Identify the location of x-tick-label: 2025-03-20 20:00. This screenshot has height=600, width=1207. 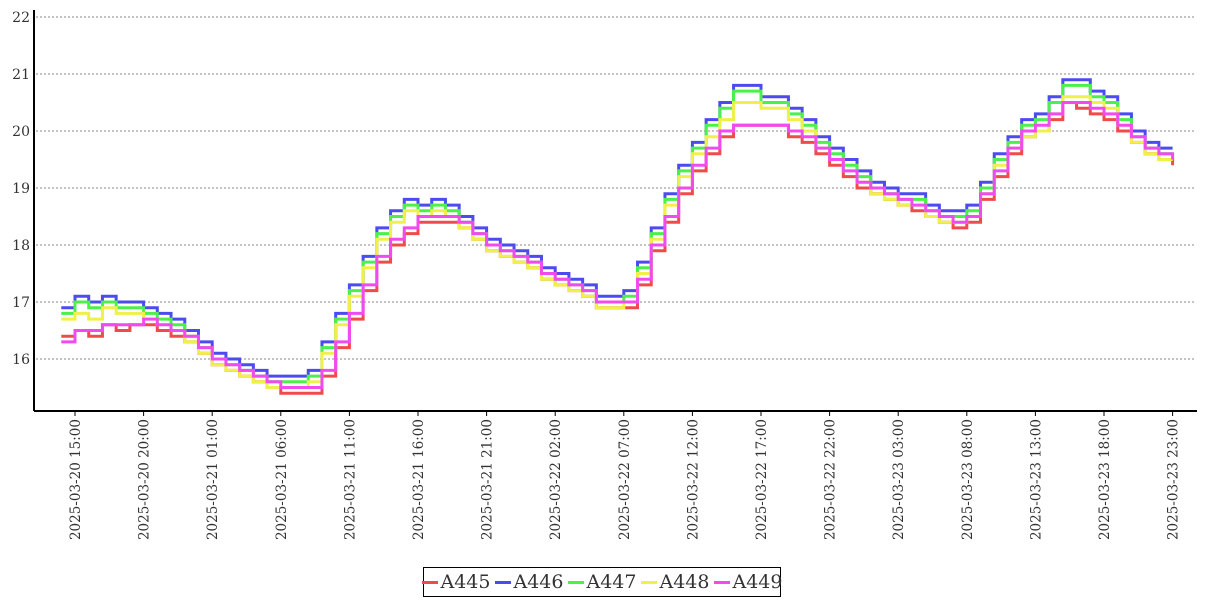
(145, 479).